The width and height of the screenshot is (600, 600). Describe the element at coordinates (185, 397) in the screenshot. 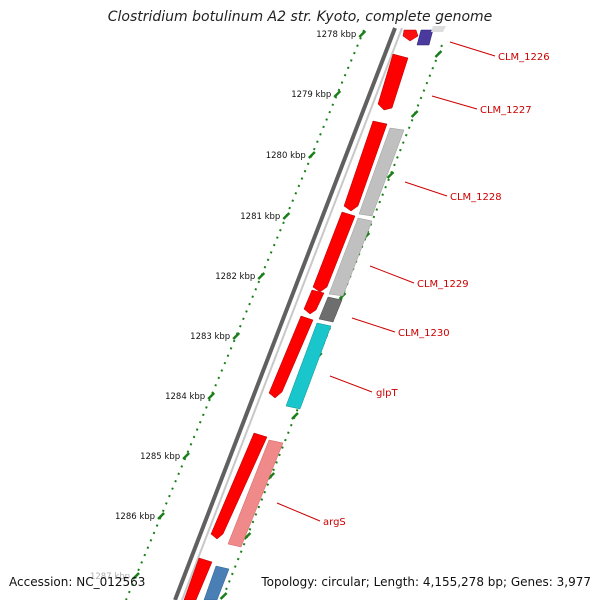

I see `scale-tick-label: 1284 kbp` at that location.